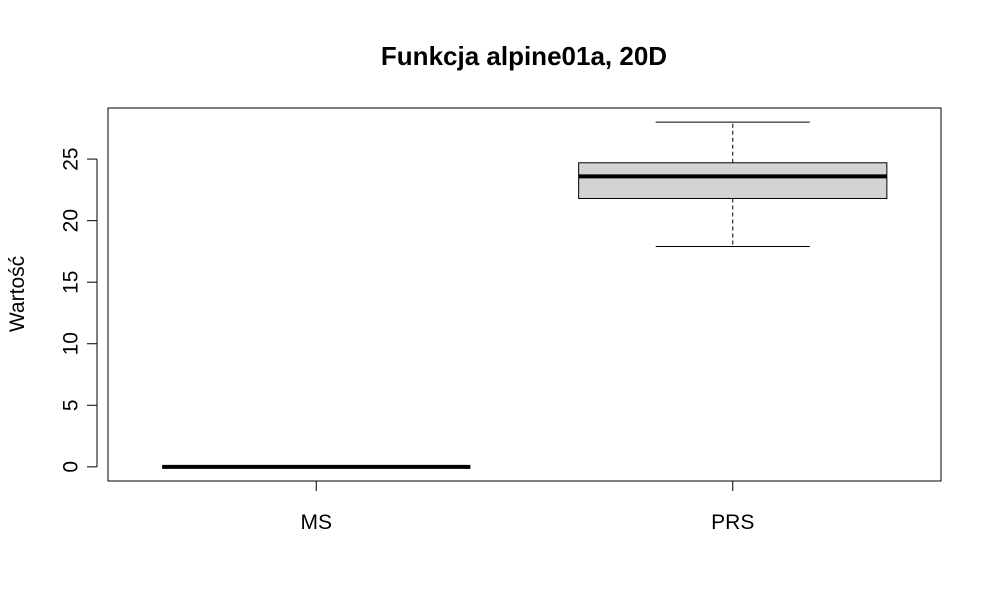  Describe the element at coordinates (732, 522) in the screenshot. I see `x-tick-label: PRS` at that location.